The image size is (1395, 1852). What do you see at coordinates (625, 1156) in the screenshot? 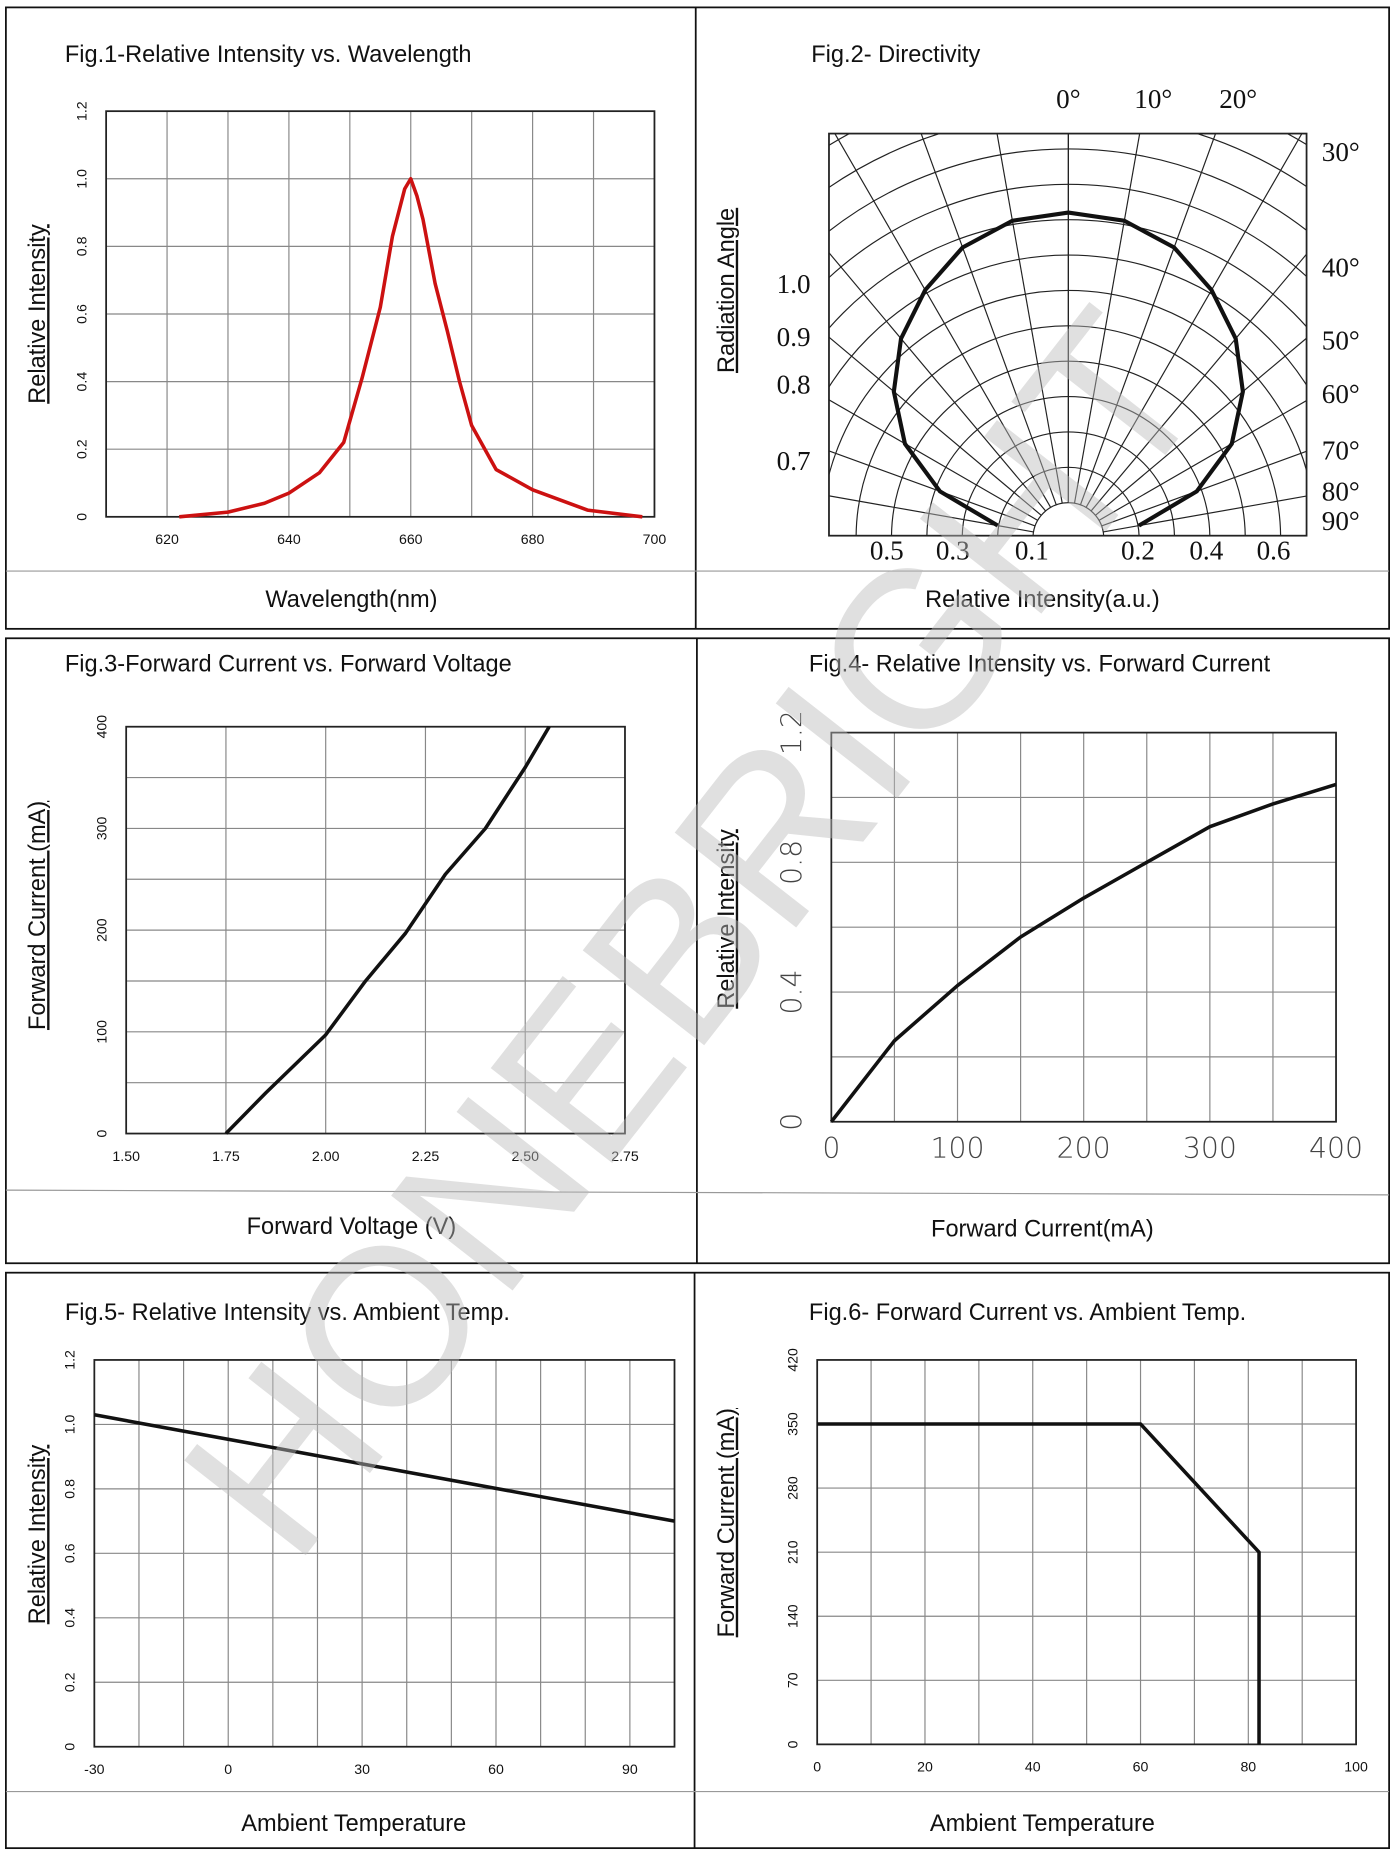
I see `x-tick-label: 2.75` at bounding box center [625, 1156].